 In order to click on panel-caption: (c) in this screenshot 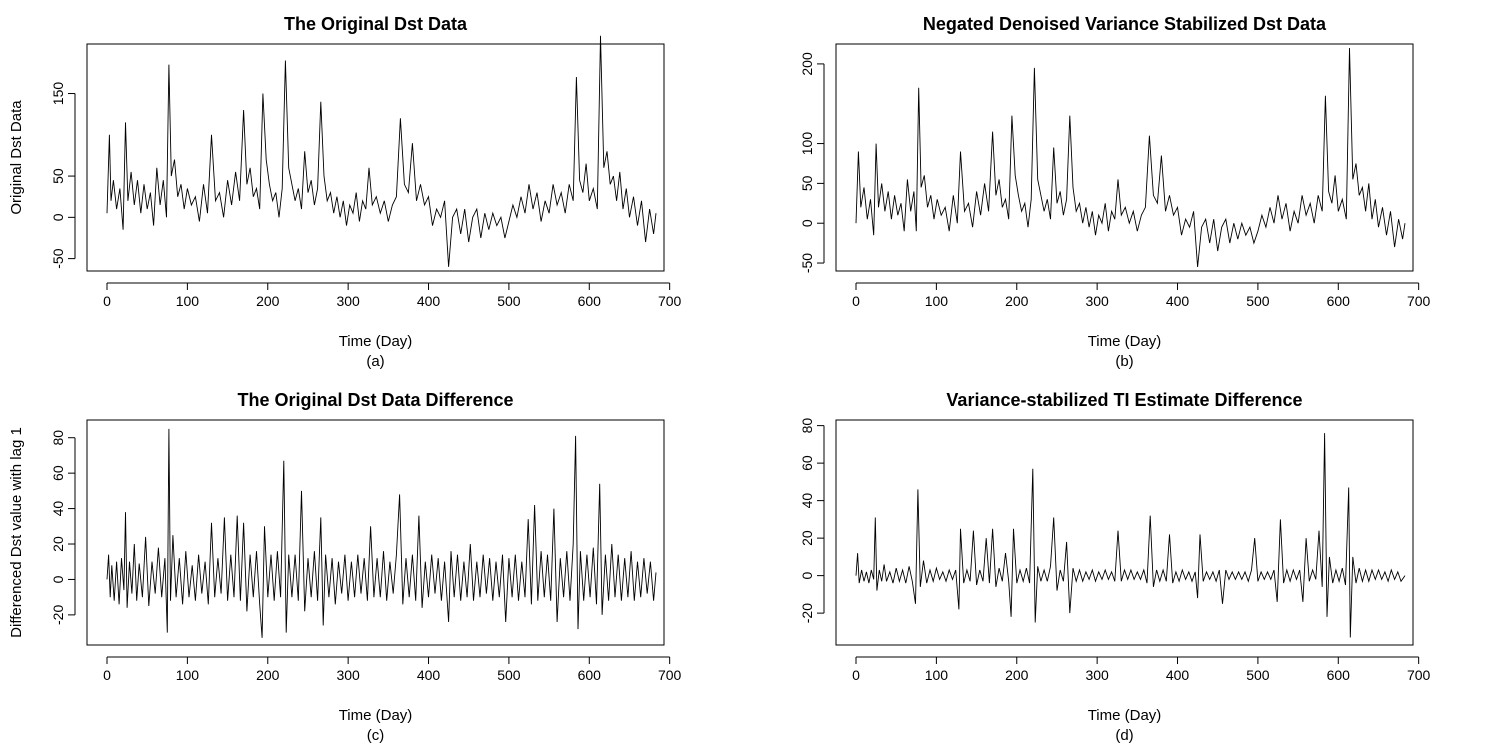, I will do `click(376, 735)`.